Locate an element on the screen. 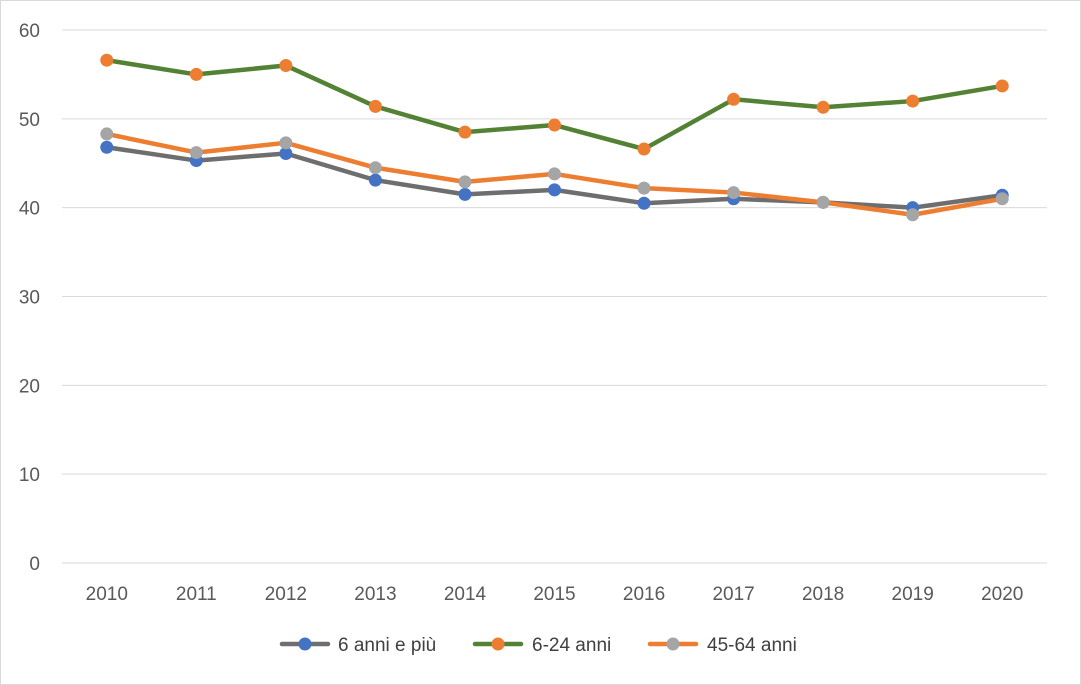 The width and height of the screenshot is (1081, 685). legend-label: 45-64 anni is located at coordinates (752, 645).